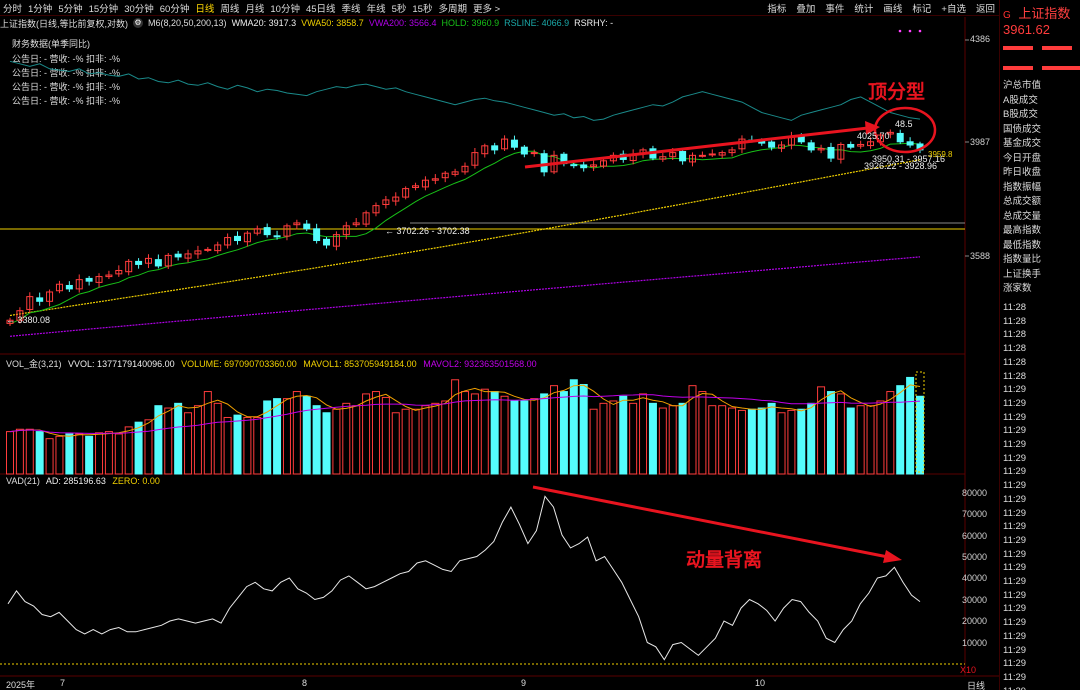 This screenshot has width=1080, height=690. Describe the element at coordinates (70, 9) in the screenshot. I see `period-tab: 5分钟` at that location.